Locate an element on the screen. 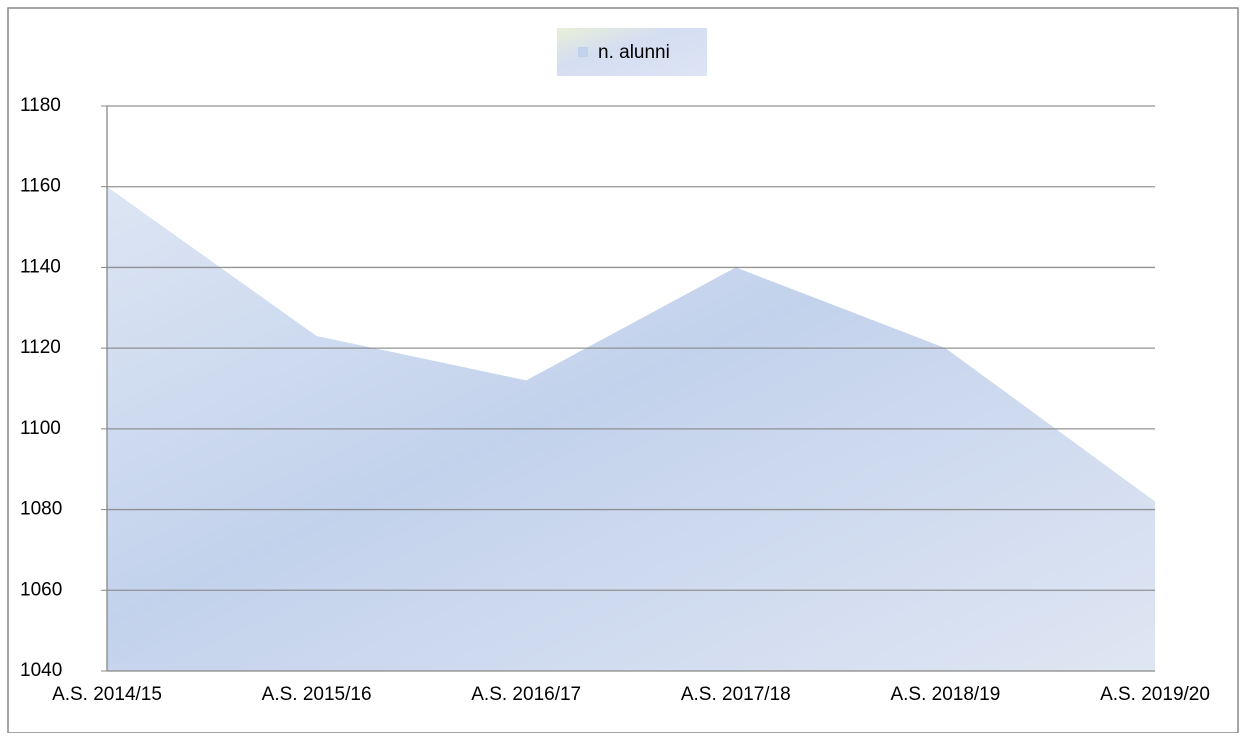 The width and height of the screenshot is (1242, 738). y-tick-label: 1180 is located at coordinates (40, 105).